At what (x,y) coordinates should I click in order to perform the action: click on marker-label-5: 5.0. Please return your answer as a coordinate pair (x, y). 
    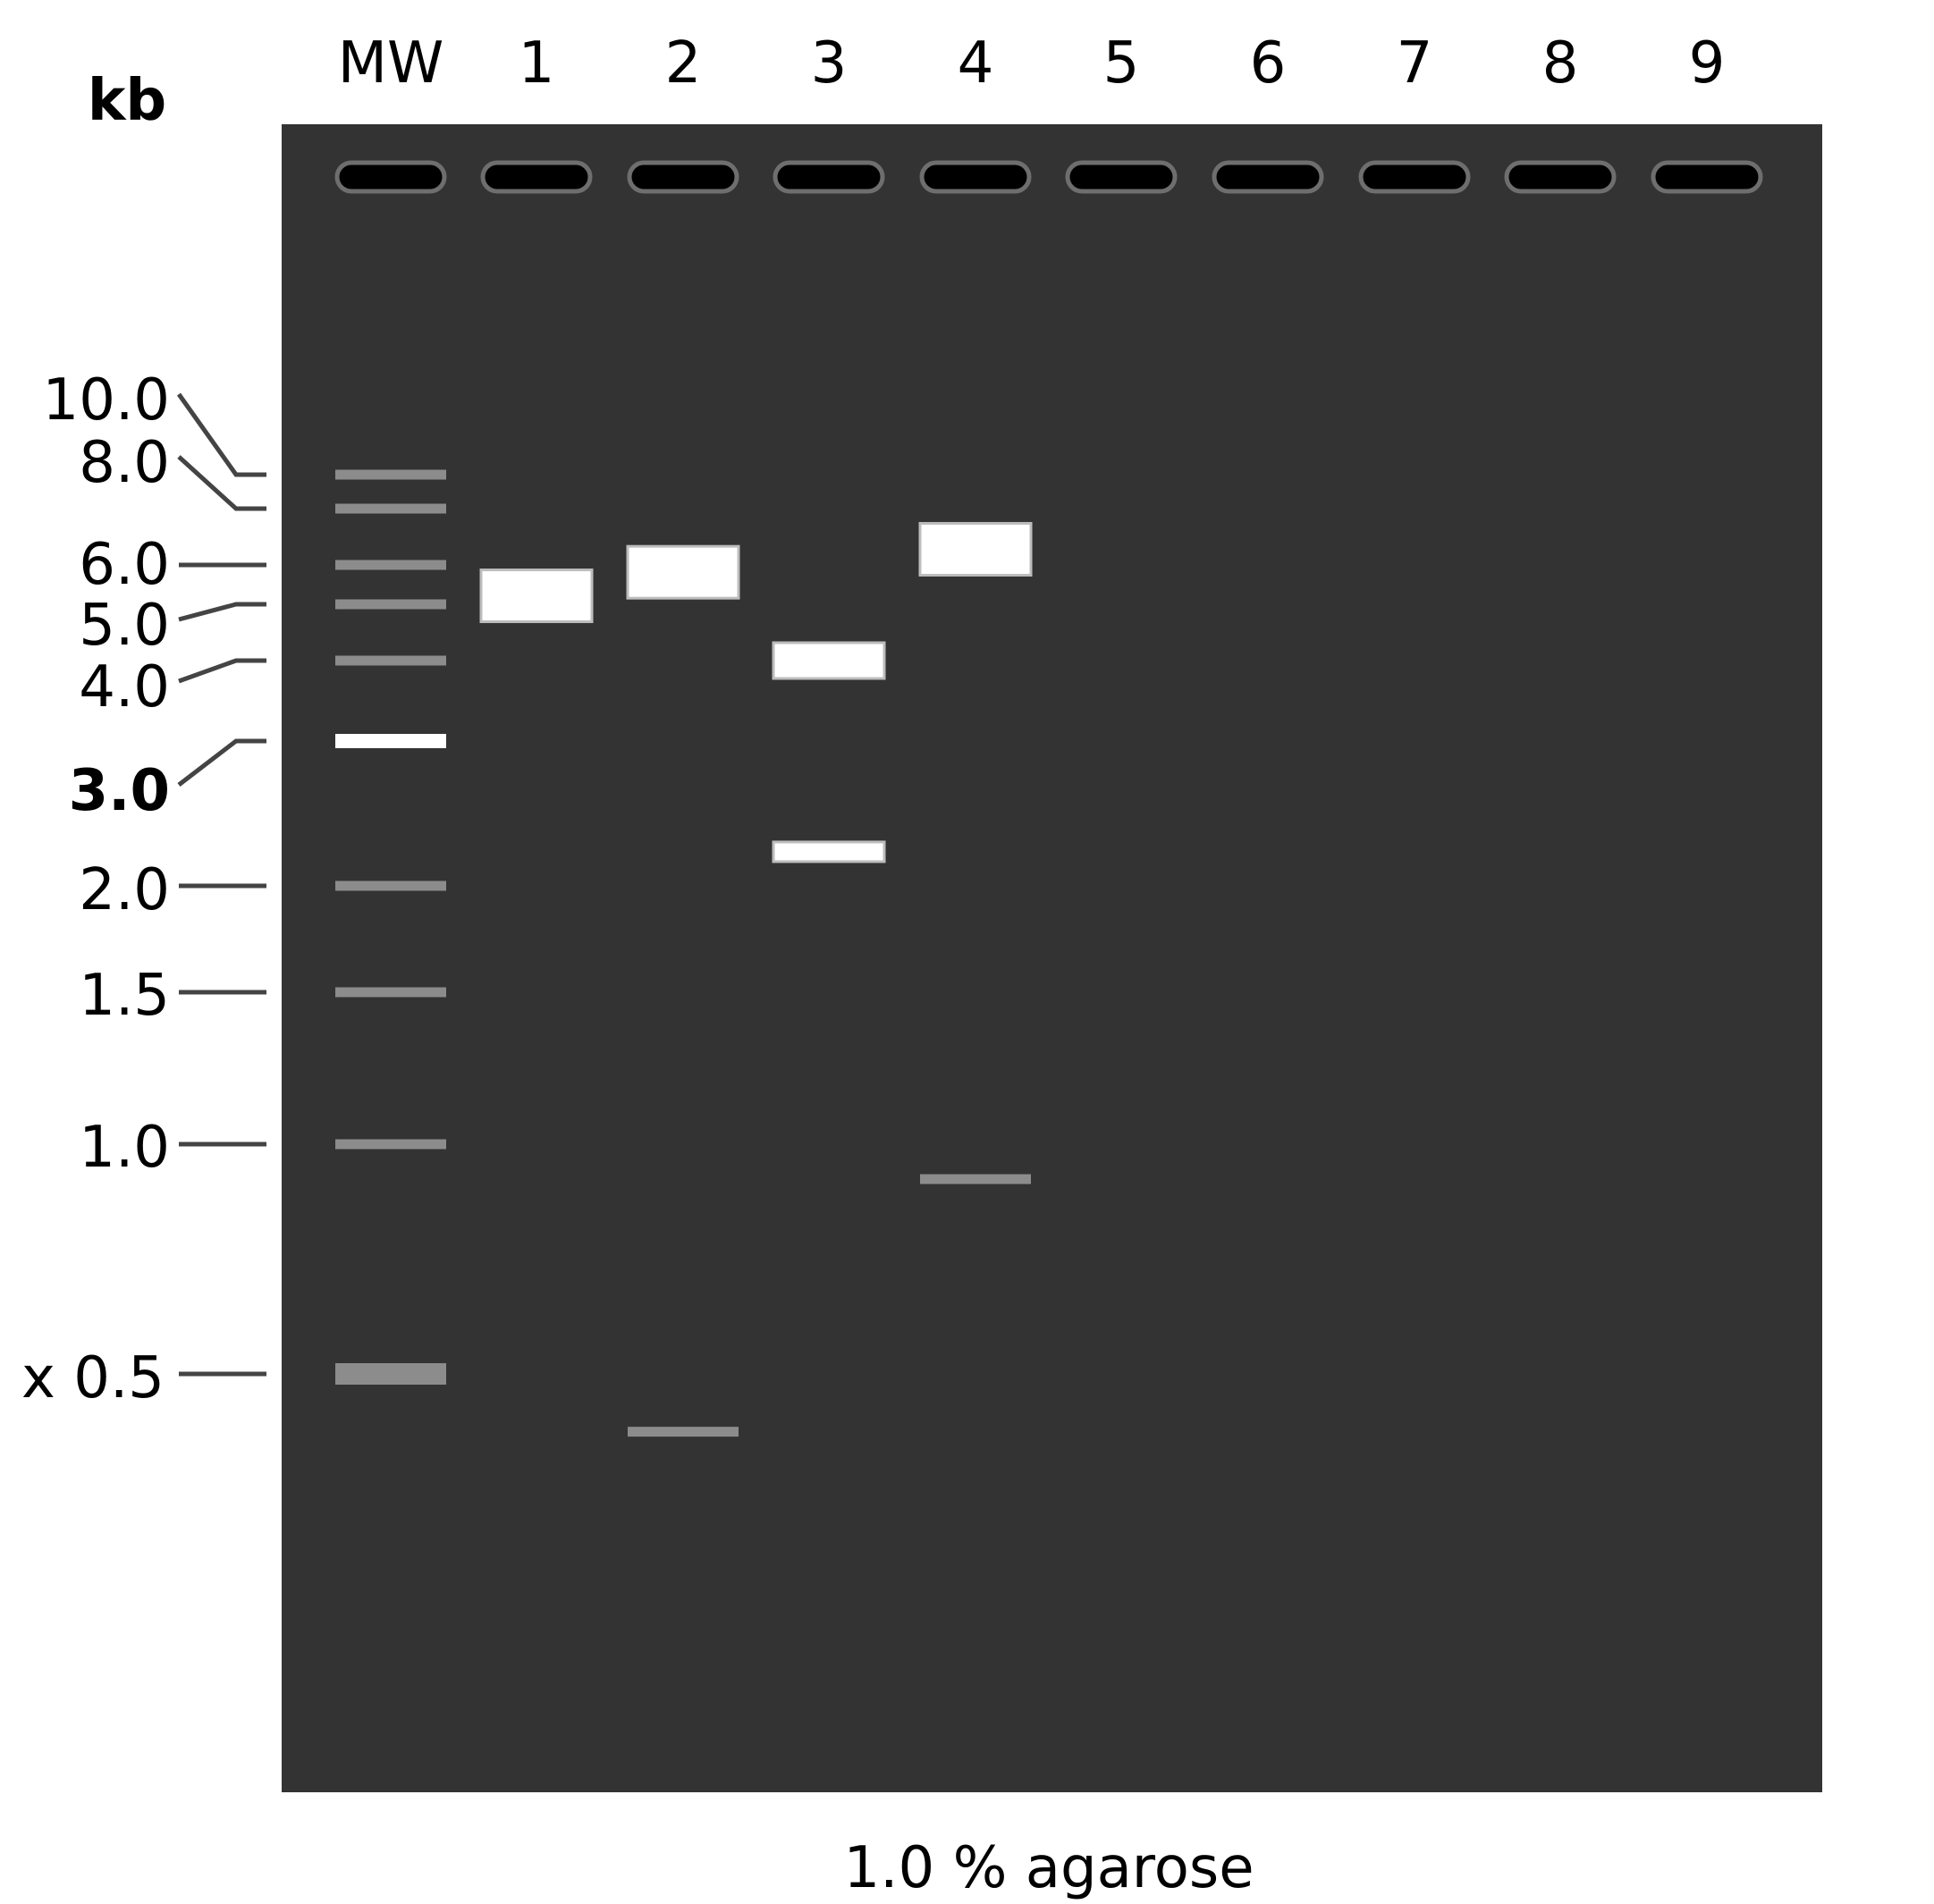
    Looking at the image, I should click on (124, 626).